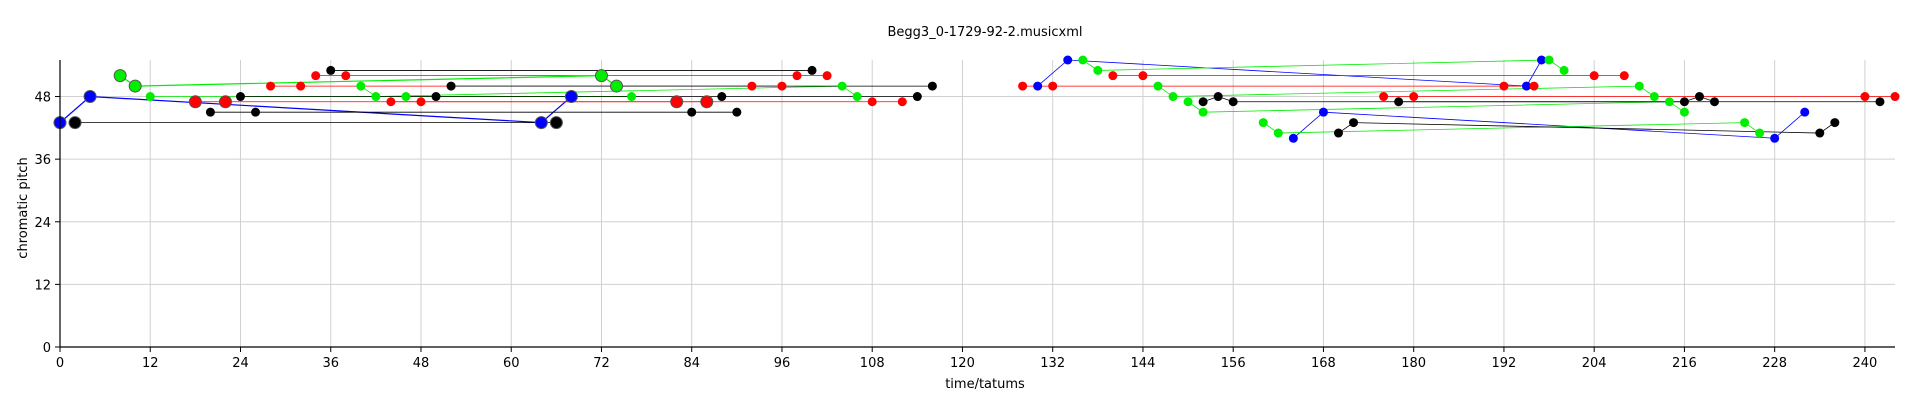 The width and height of the screenshot is (1920, 401). I want to click on x-tick-label: 24, so click(240, 363).